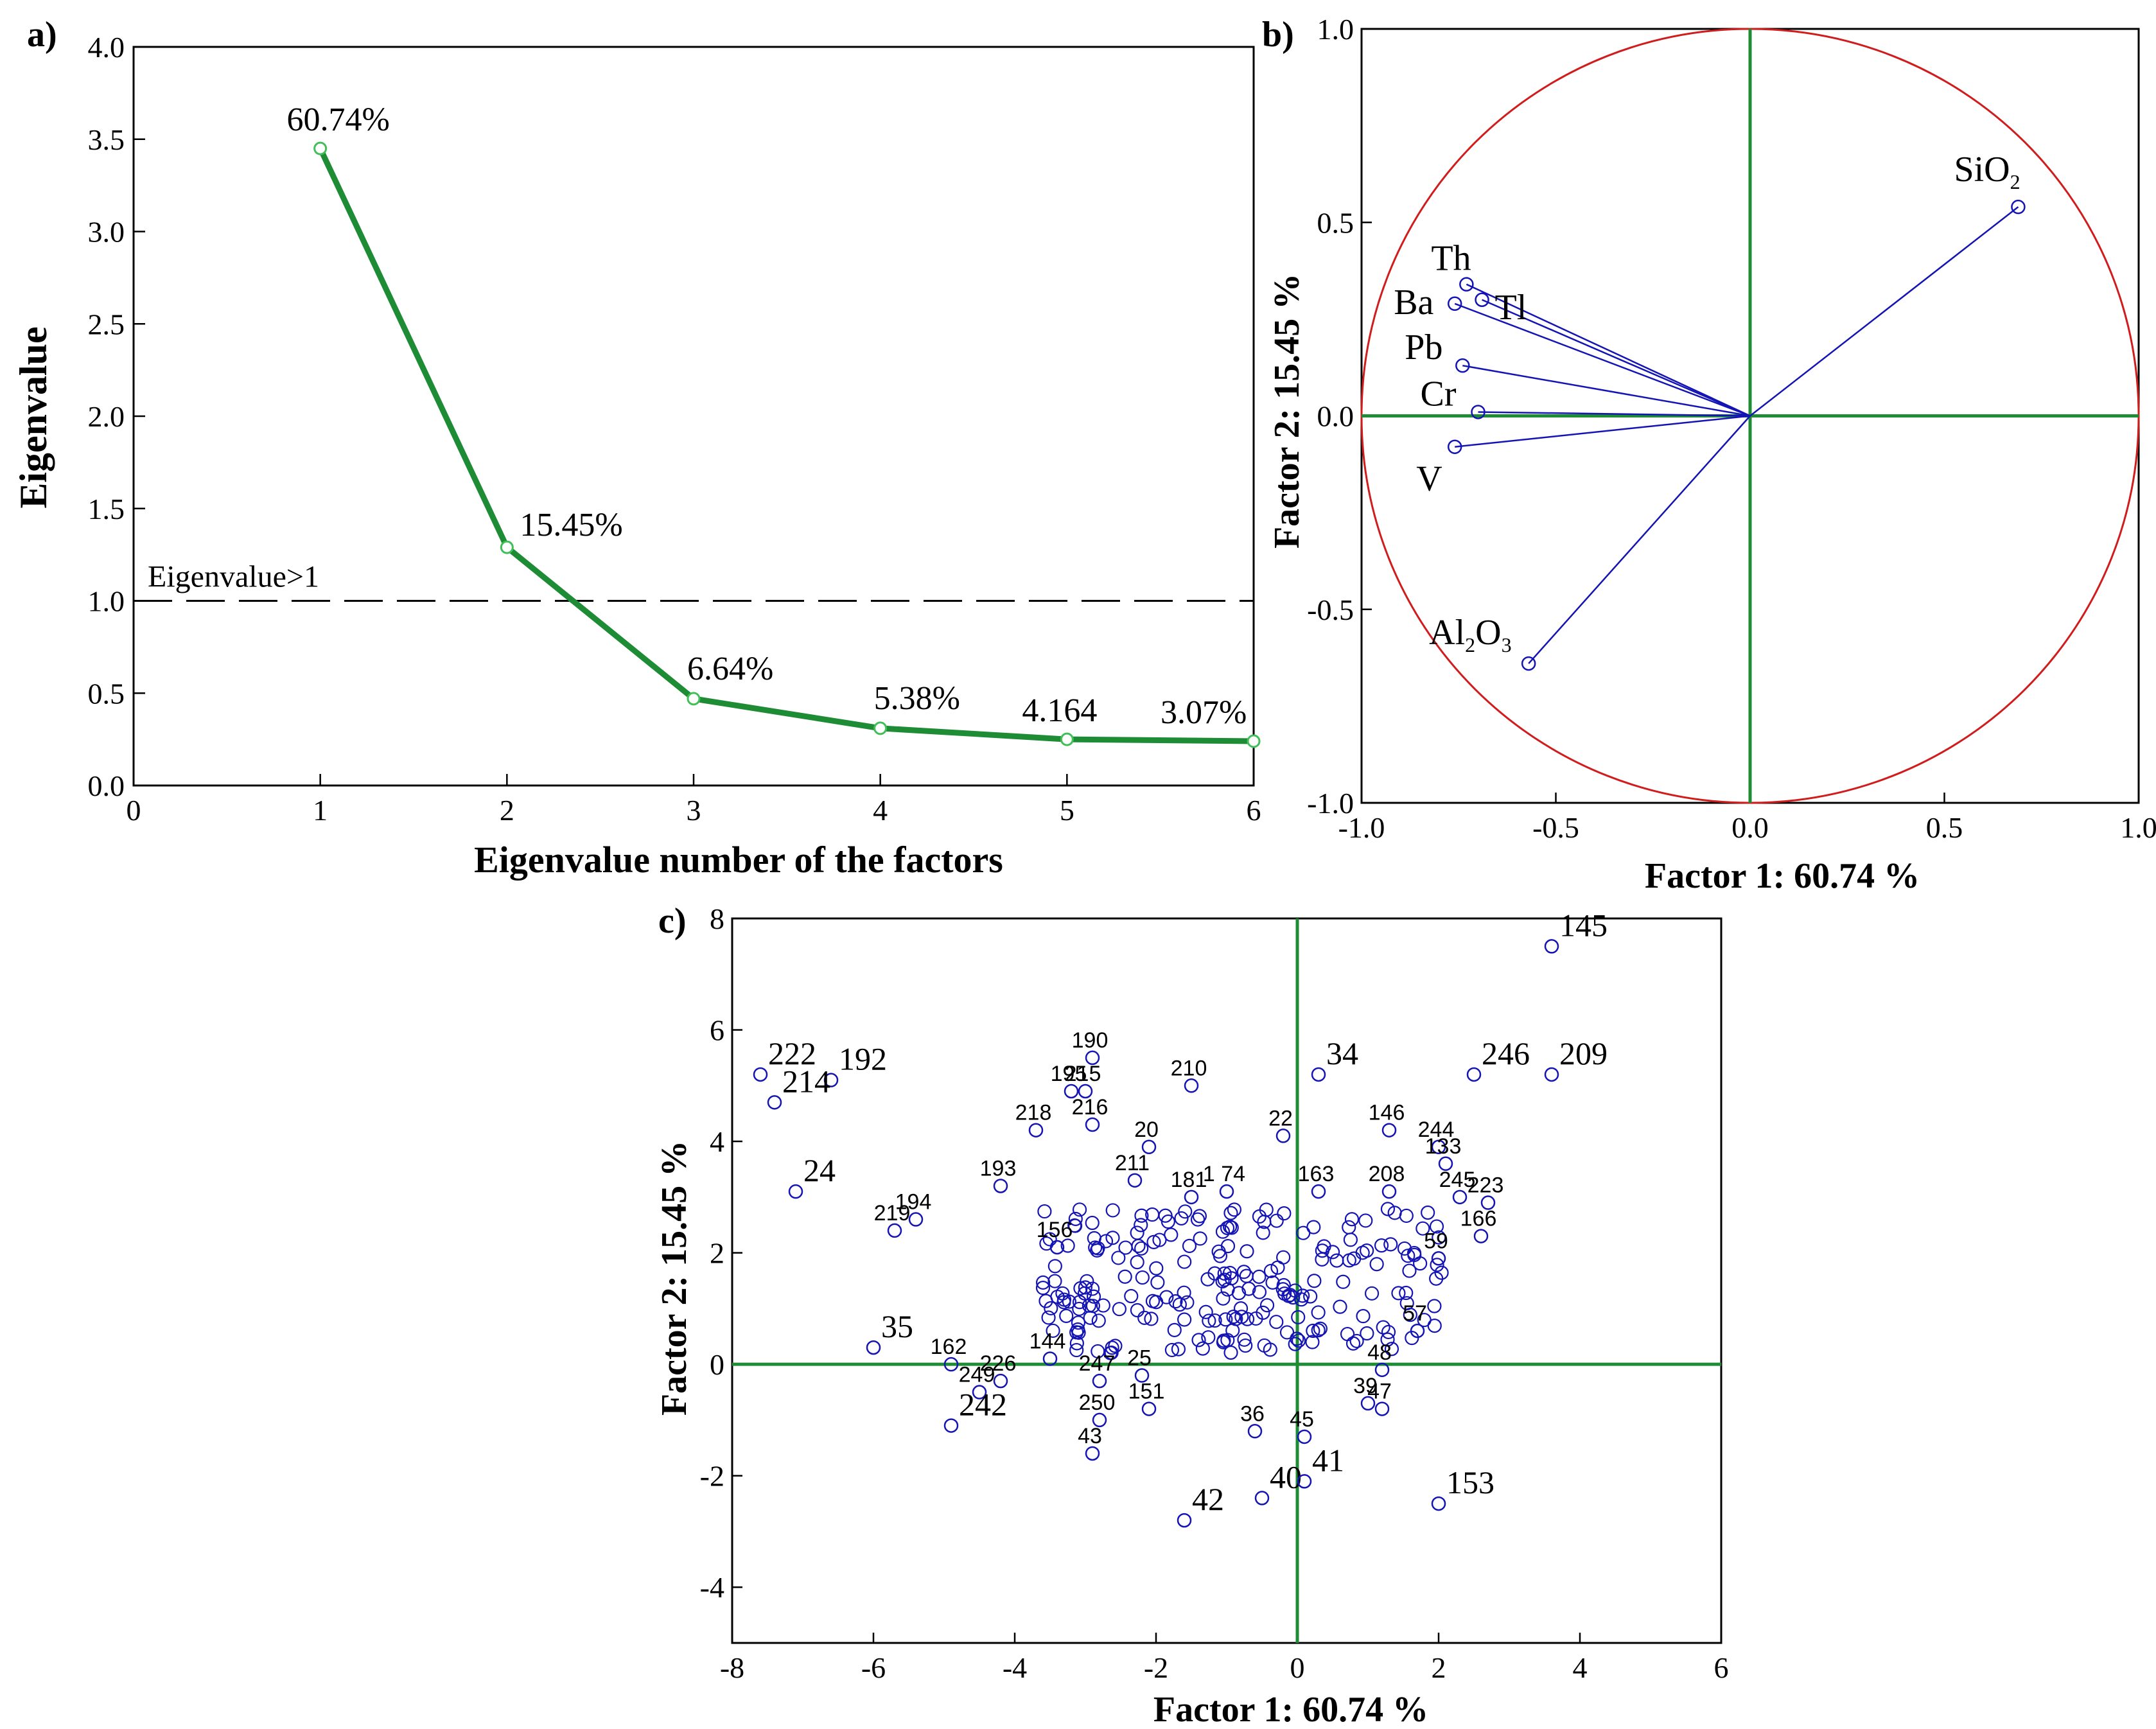  I want to click on x-tick-label: 5, so click(1067, 810).